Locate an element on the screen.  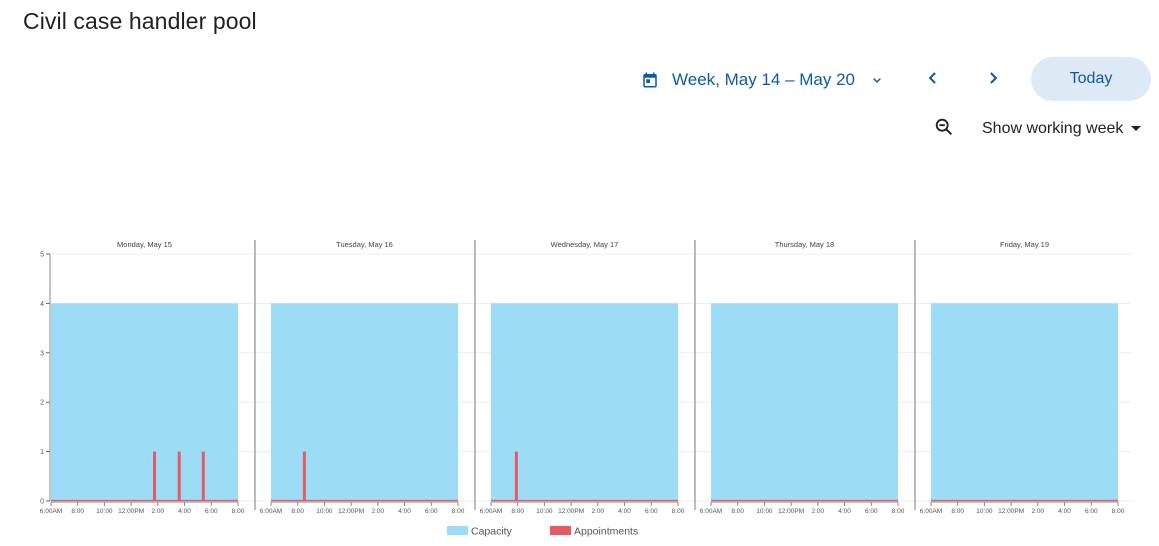
today-button: Today is located at coordinates (1091, 79).